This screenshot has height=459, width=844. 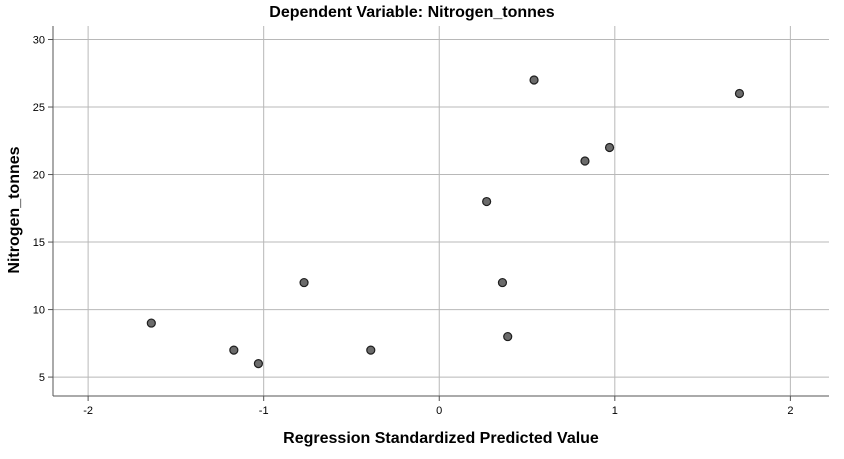 I want to click on y-tick-label: 25, so click(x=39, y=108).